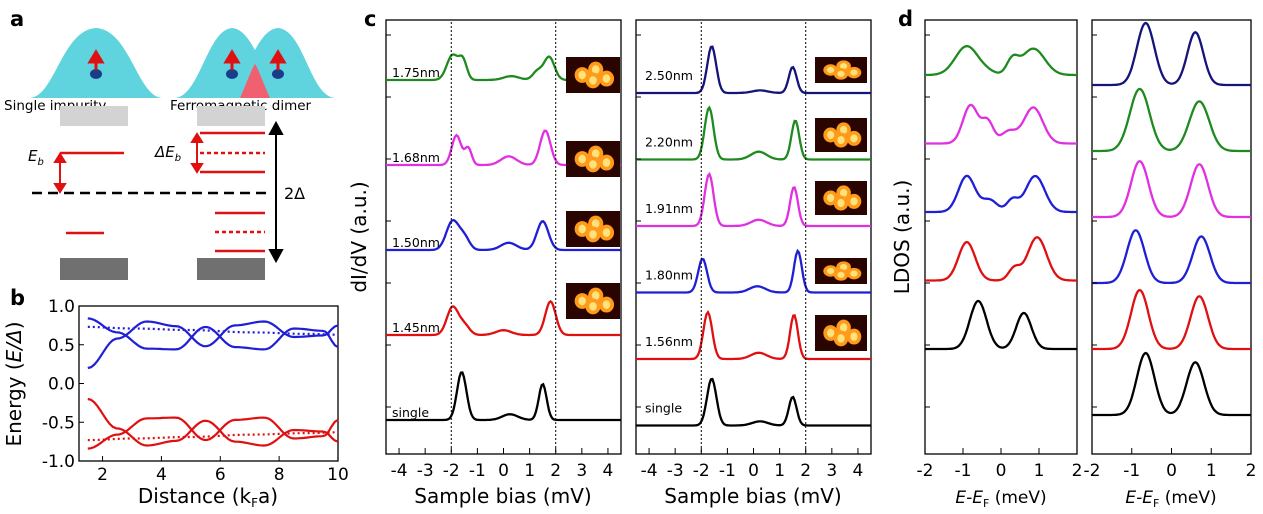 The width and height of the screenshot is (1263, 514). What do you see at coordinates (58, 423) in the screenshot?
I see `panel-b-ytick-label: -0.5` at bounding box center [58, 423].